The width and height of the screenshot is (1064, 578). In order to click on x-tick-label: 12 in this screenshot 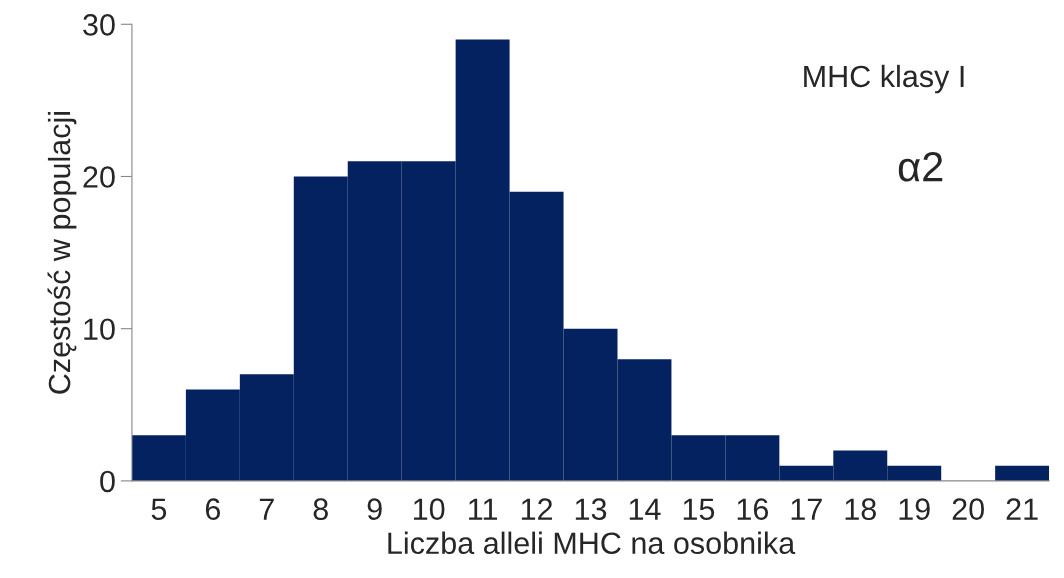, I will do `click(537, 509)`.